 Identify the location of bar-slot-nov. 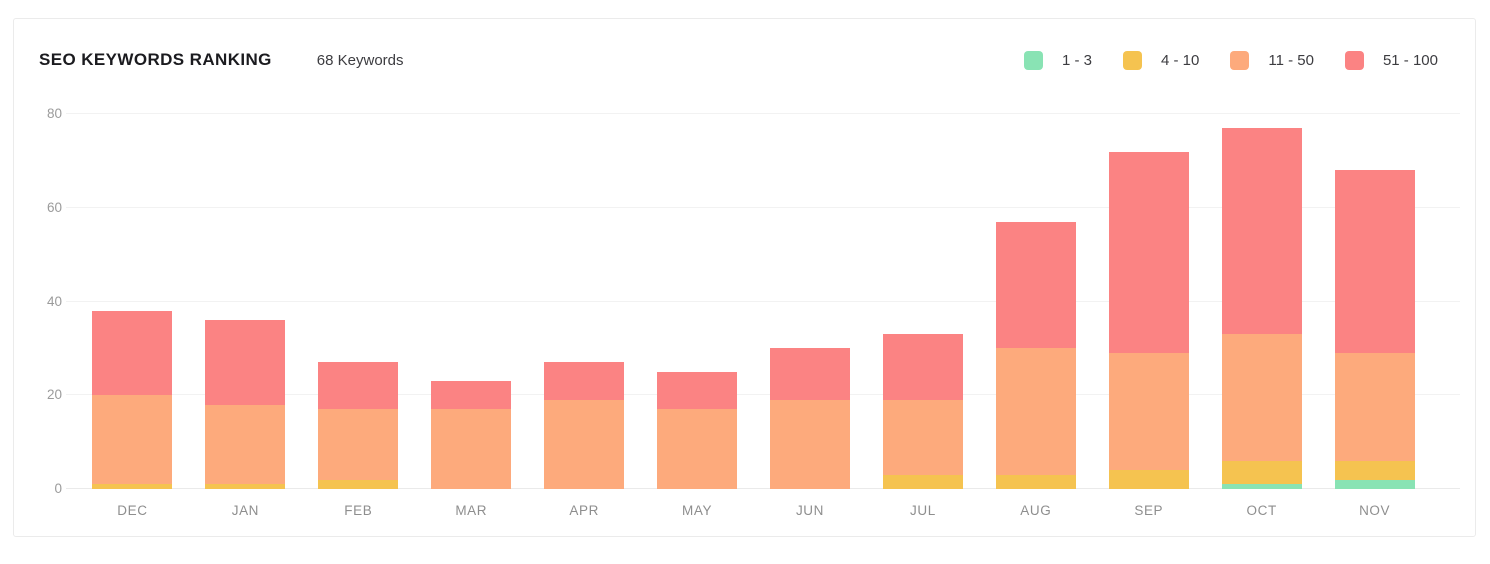
(1374, 301).